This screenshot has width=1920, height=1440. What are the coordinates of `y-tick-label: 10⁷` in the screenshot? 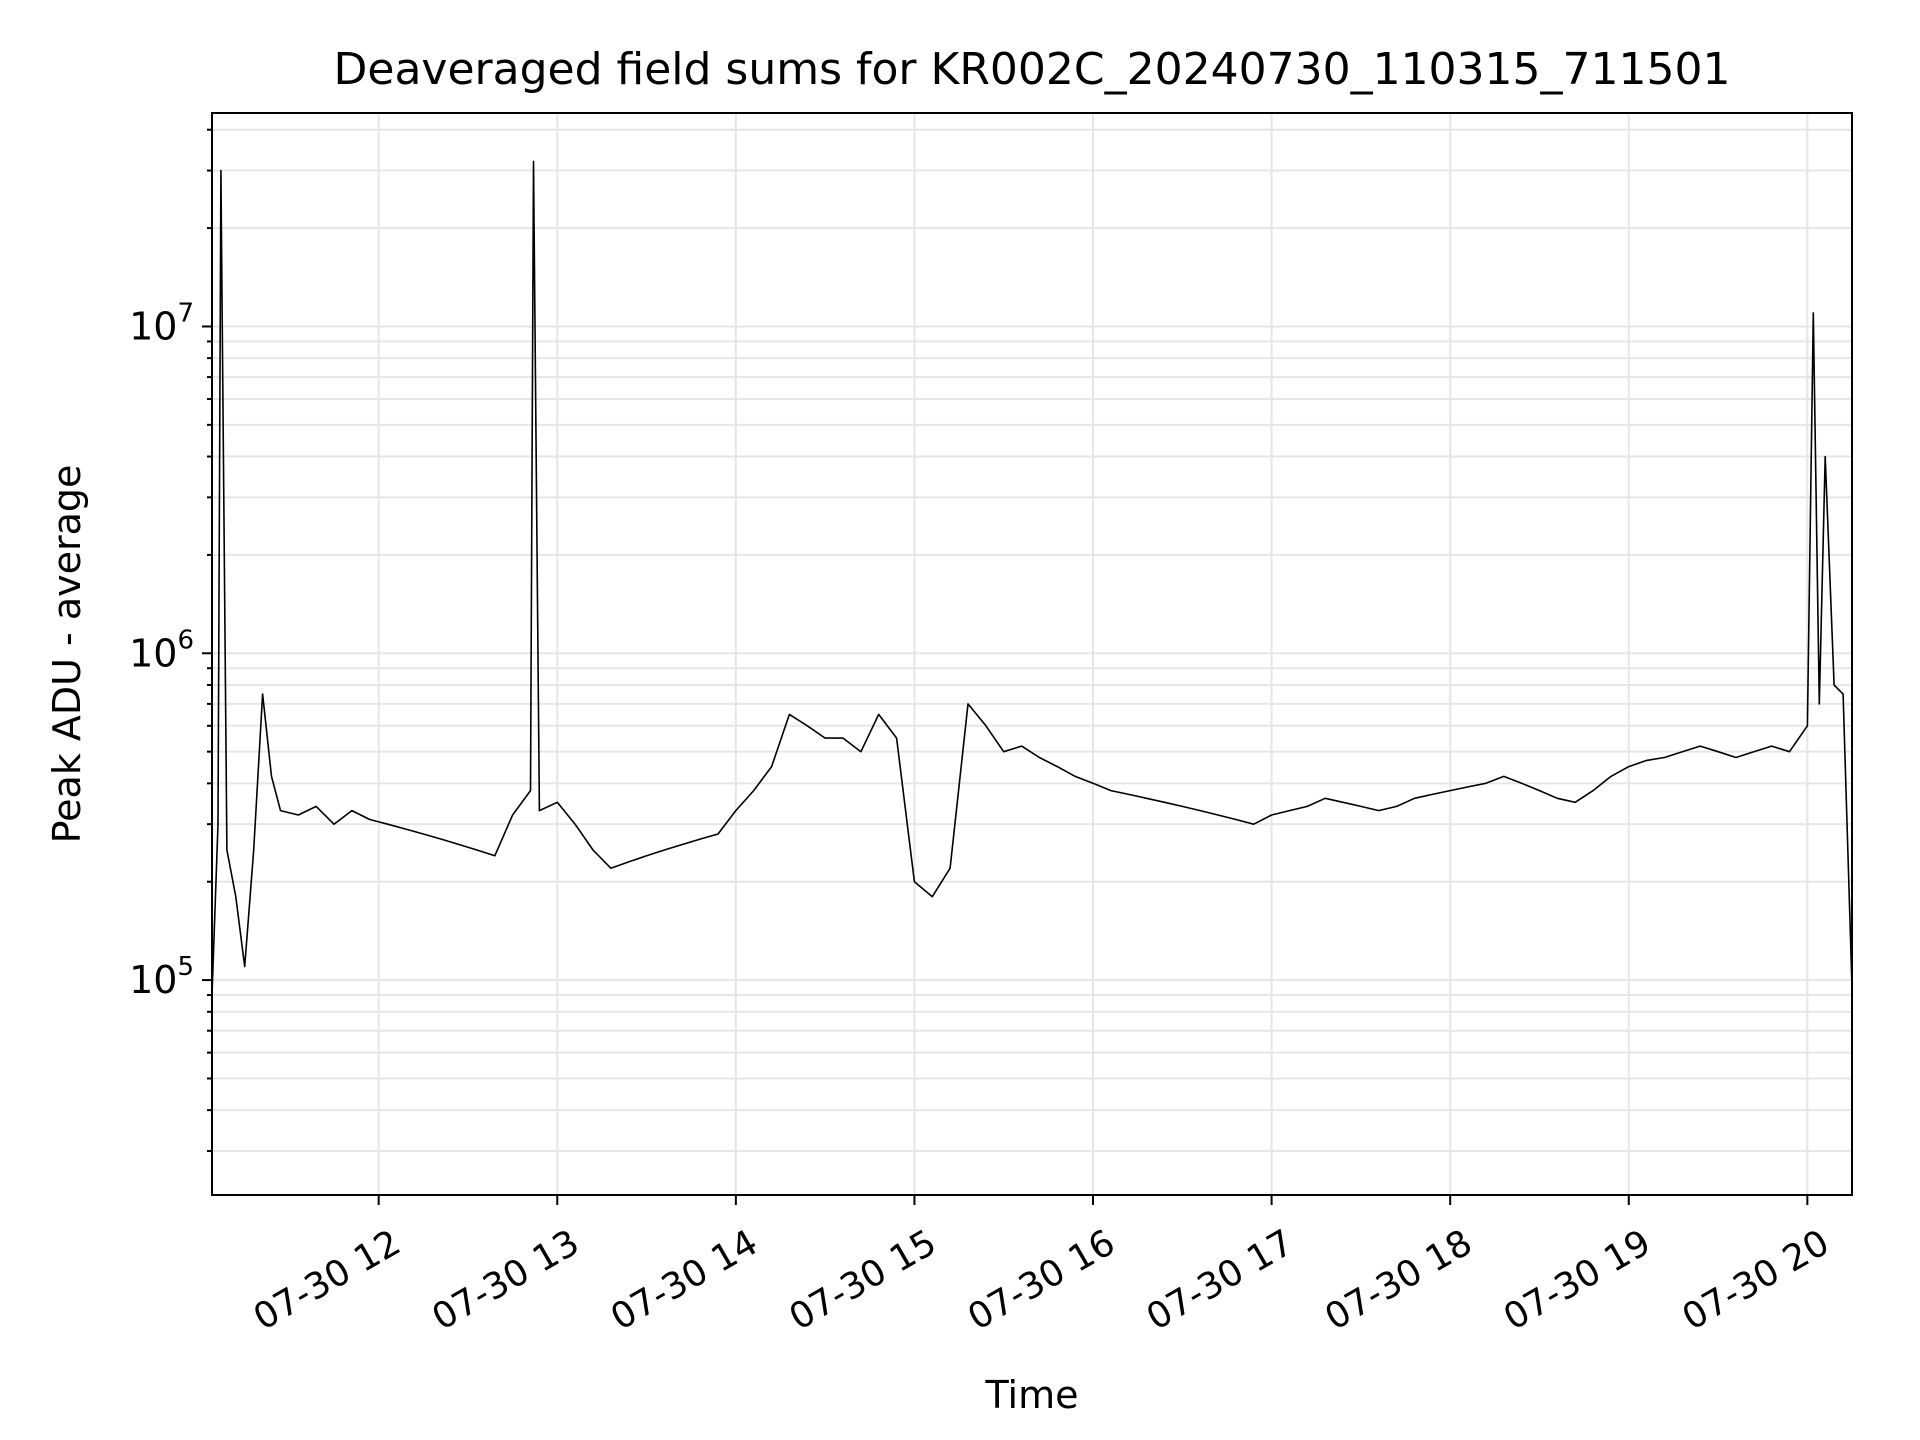 It's located at (161, 323).